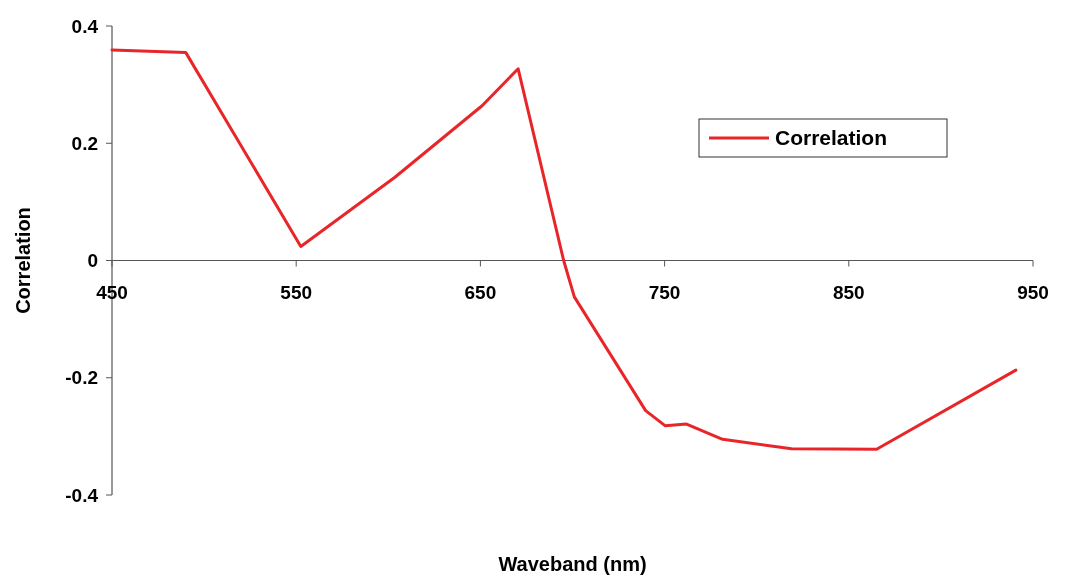  Describe the element at coordinates (84, 143) in the screenshot. I see `y-tick-label: 0.2` at that location.